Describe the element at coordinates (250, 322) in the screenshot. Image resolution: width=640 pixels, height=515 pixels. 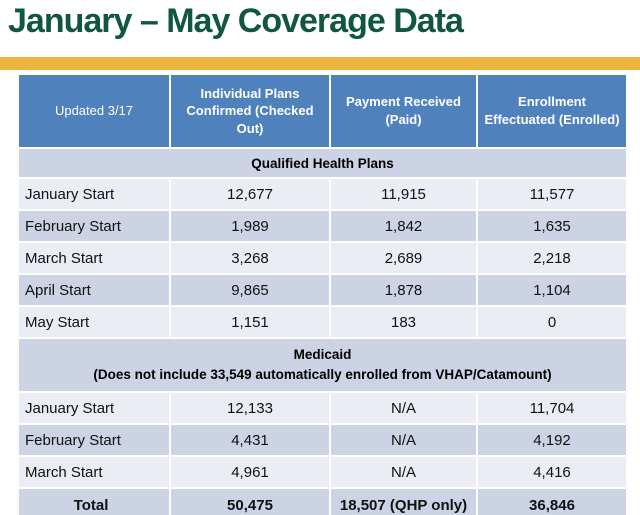
I see `cell-confirmed: 1,151` at that location.